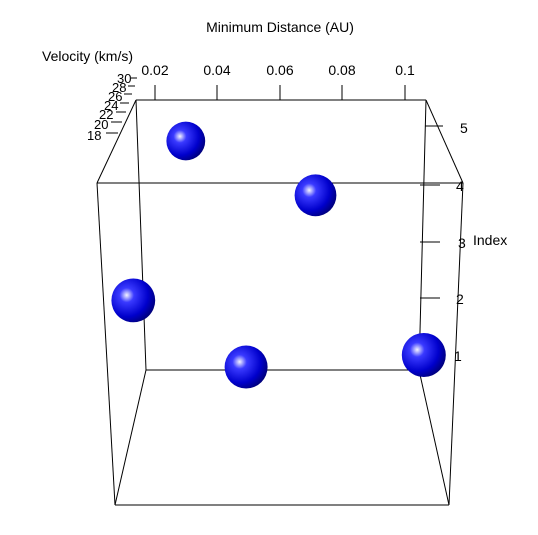 This screenshot has width=538, height=535. What do you see at coordinates (458, 356) in the screenshot?
I see `z-tick-label: 1` at bounding box center [458, 356].